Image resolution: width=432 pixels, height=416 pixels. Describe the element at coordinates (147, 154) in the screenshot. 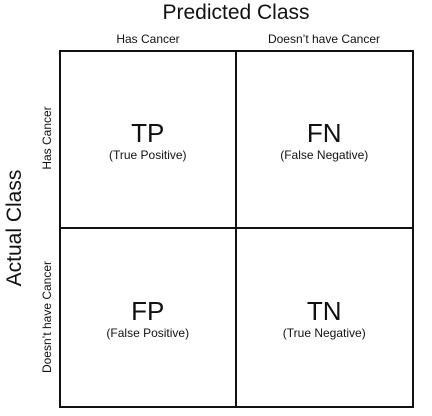

I see `cell-description: (True Positive)` at that location.